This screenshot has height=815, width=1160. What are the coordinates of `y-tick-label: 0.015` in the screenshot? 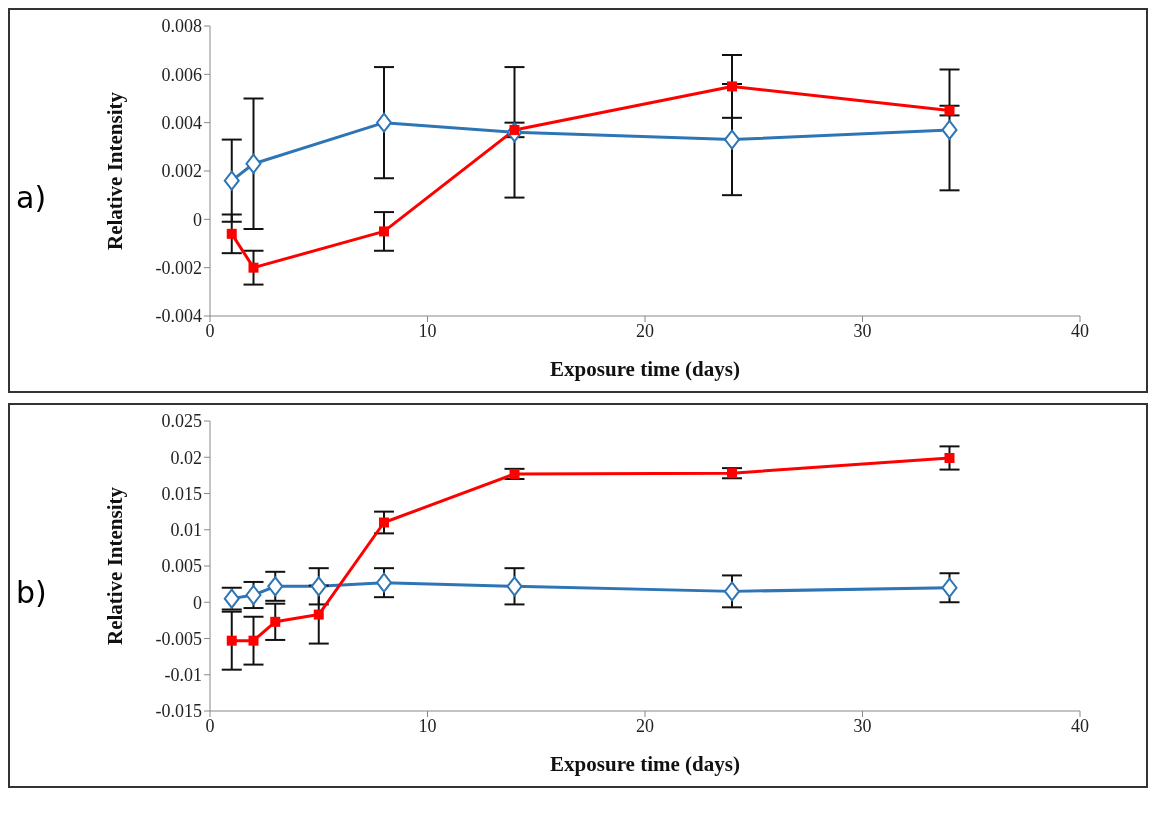 It's located at (181, 493).